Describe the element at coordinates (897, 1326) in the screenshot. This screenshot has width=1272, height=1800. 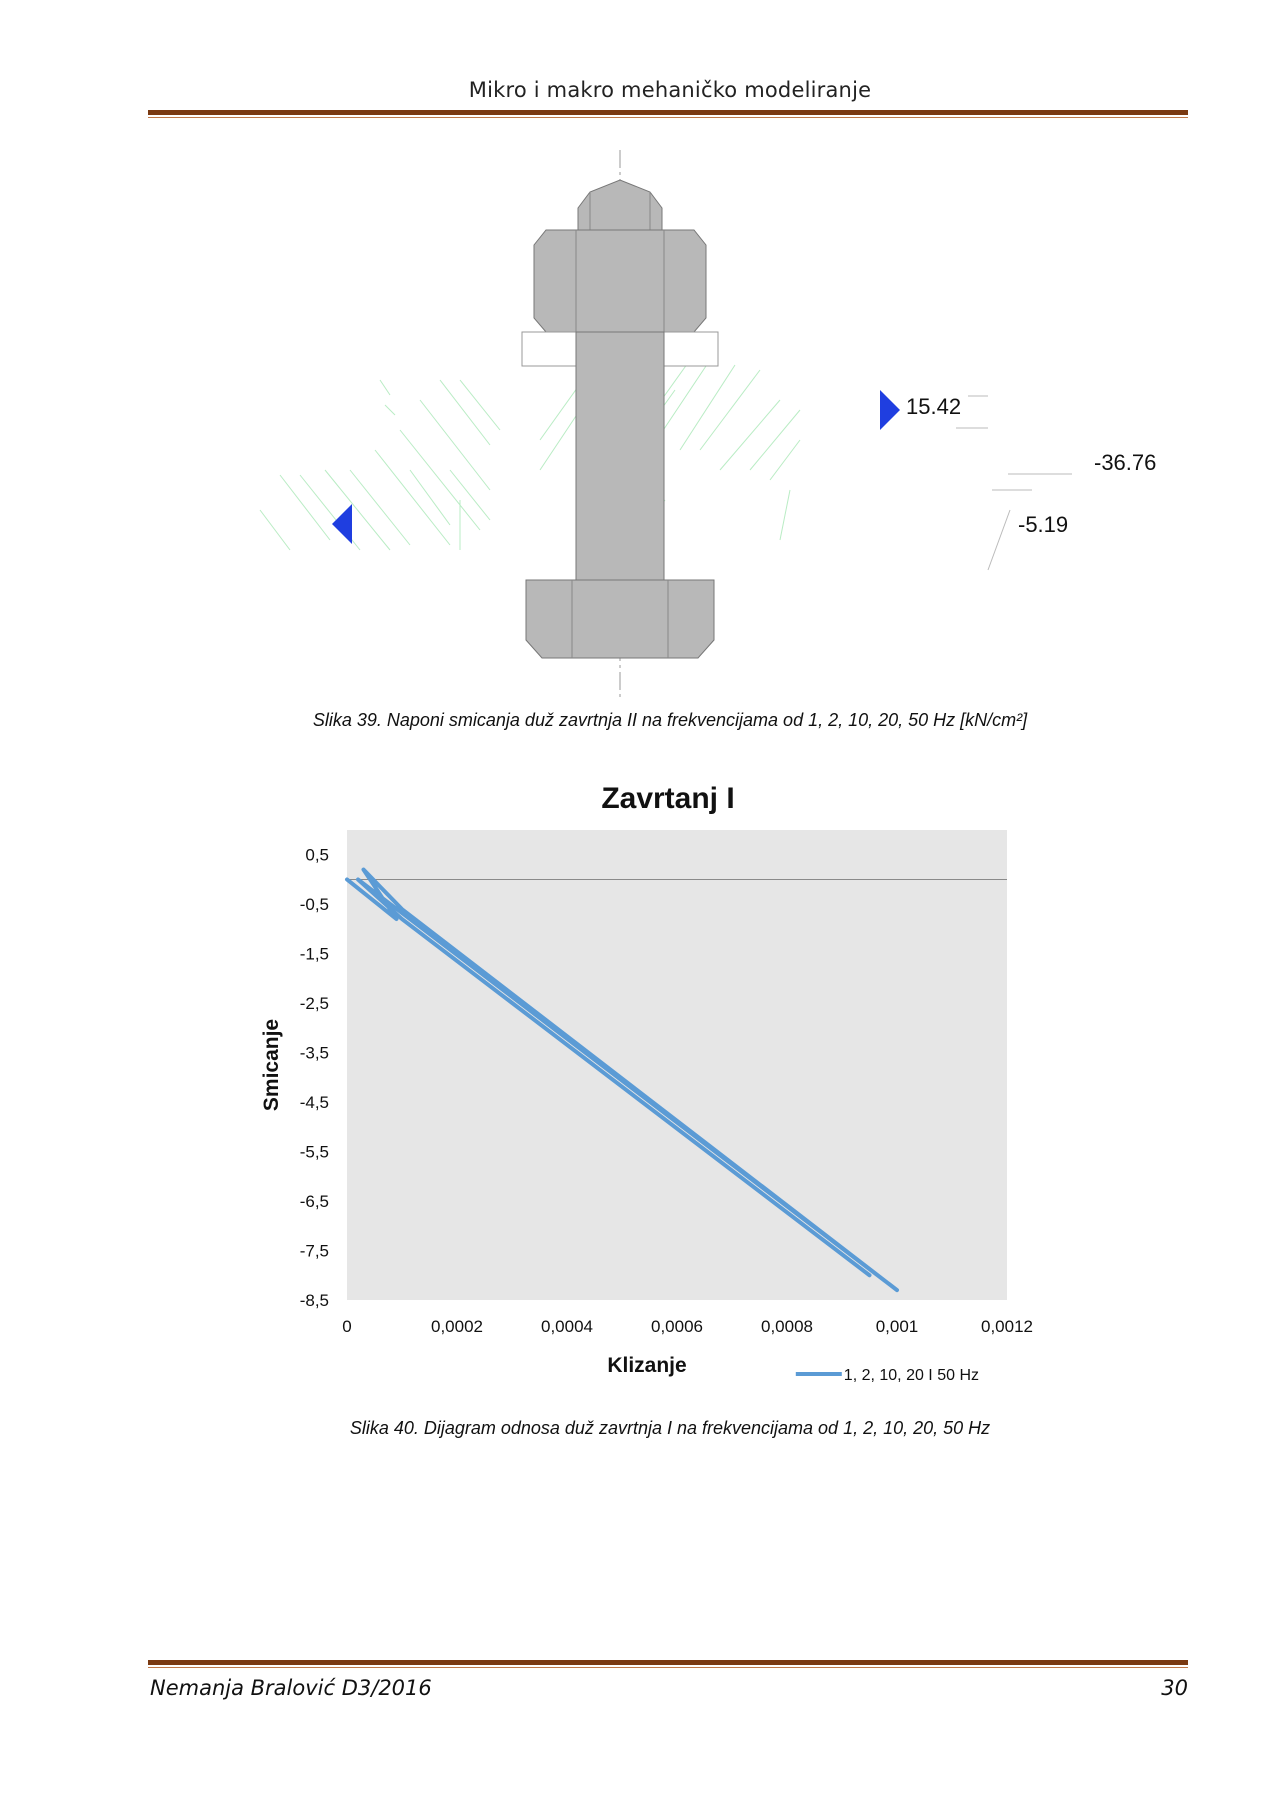
I see `x-tick-label: 0,001` at that location.